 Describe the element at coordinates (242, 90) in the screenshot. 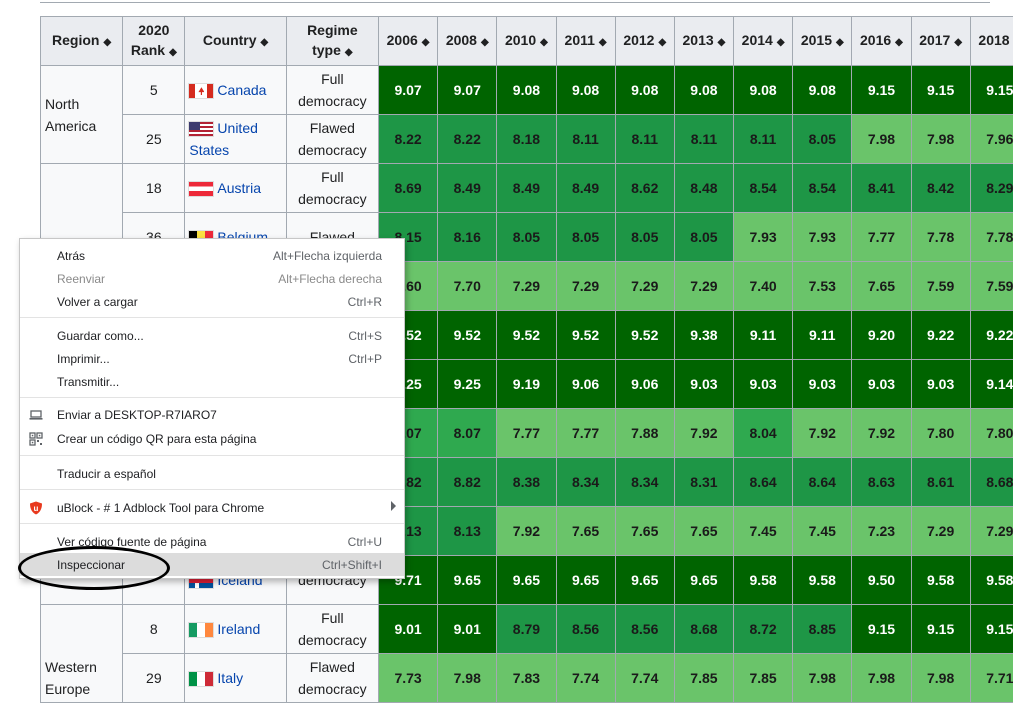

I see `country-link-canada: Canada` at that location.